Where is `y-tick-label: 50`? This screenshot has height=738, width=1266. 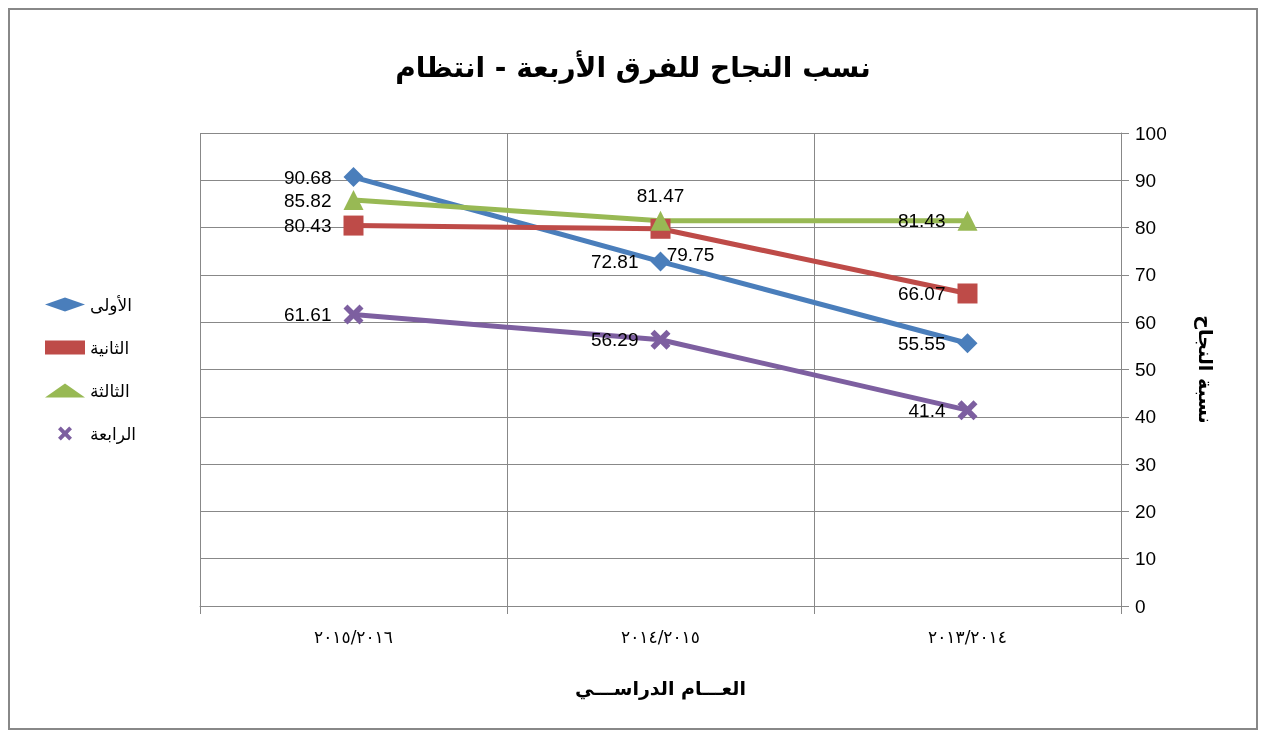
y-tick-label: 50 is located at coordinates (1146, 369).